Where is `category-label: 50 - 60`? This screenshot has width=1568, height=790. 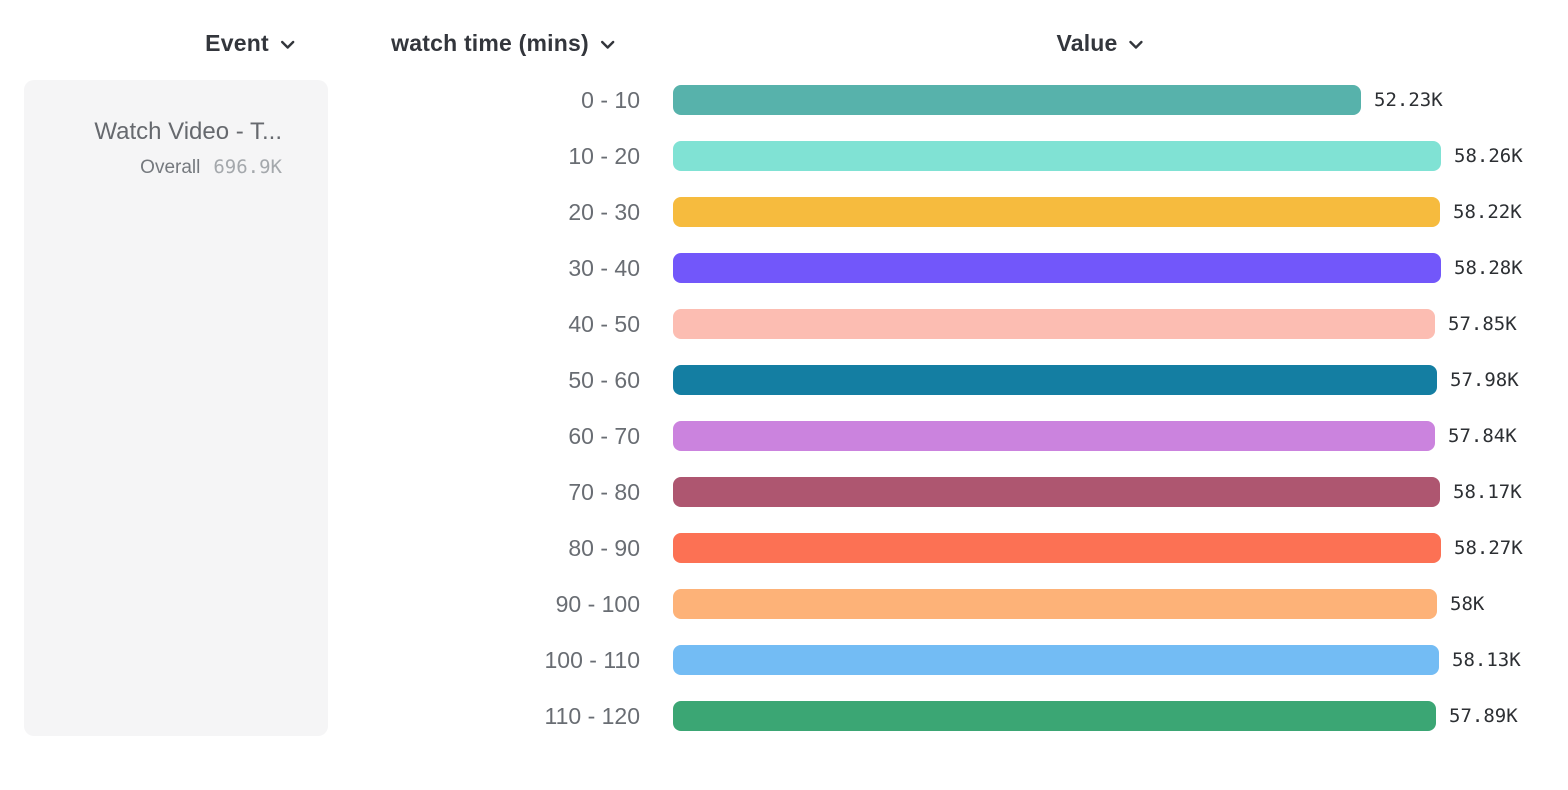
category-label: 50 - 60 is located at coordinates (604, 380).